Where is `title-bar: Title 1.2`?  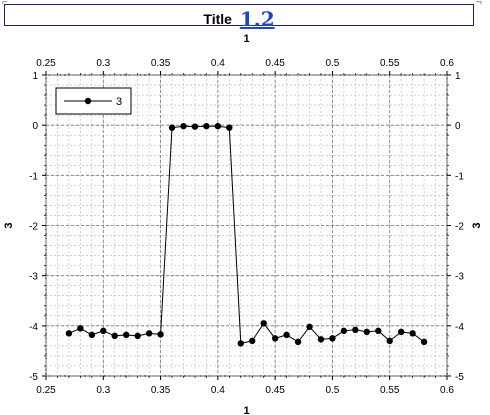
title-bar: Title 1.2 is located at coordinates (239, 17).